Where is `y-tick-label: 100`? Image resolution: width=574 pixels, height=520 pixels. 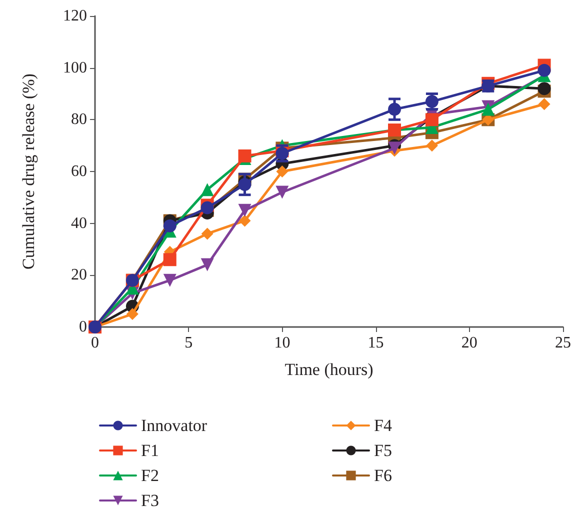
y-tick-label: 100 is located at coordinates (75, 67).